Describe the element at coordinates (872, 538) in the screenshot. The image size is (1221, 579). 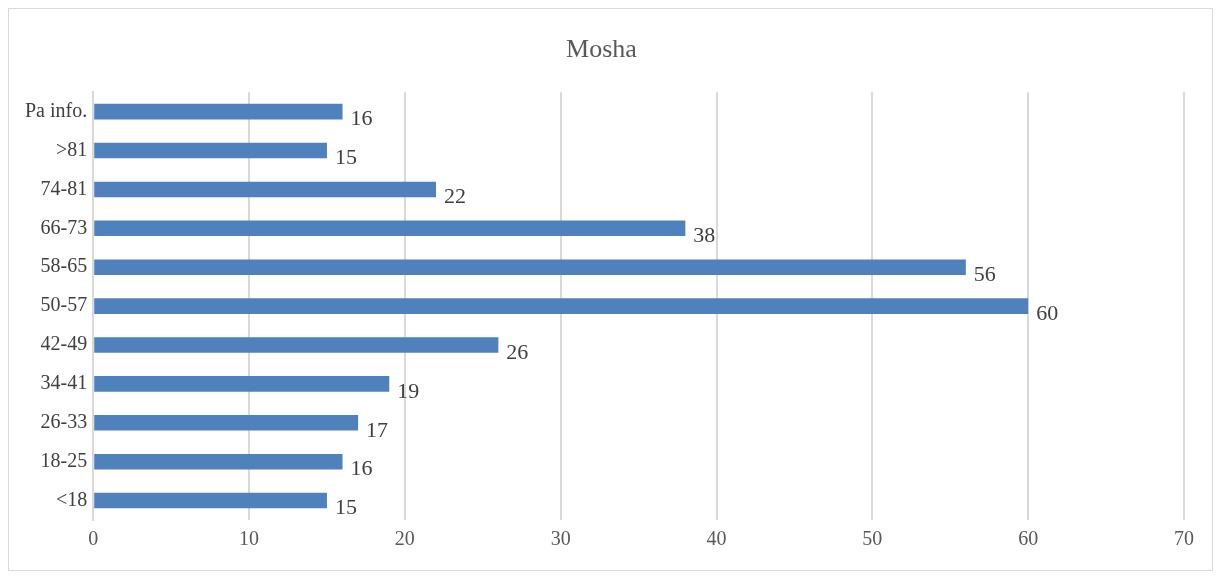
I see `x-tick-label: 50` at that location.